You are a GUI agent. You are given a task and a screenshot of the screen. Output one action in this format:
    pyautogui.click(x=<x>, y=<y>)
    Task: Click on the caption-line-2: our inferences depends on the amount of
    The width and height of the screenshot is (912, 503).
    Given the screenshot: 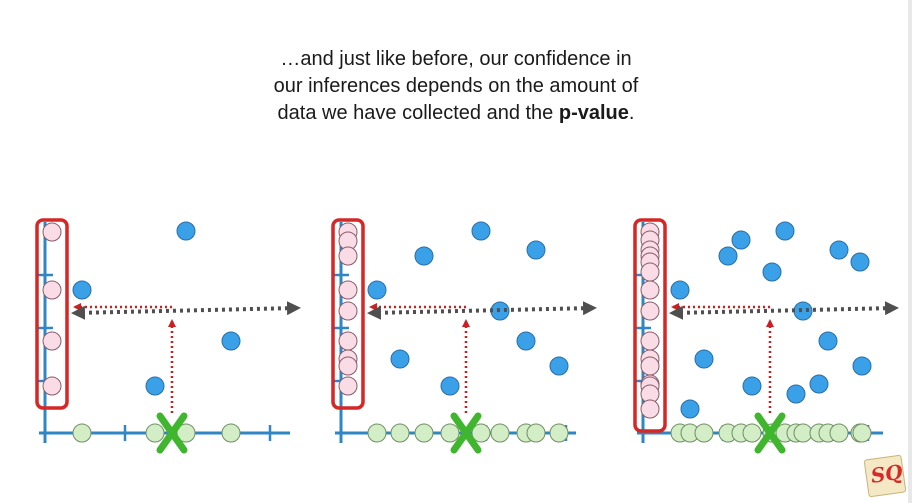 What is the action you would take?
    pyautogui.click(x=456, y=86)
    